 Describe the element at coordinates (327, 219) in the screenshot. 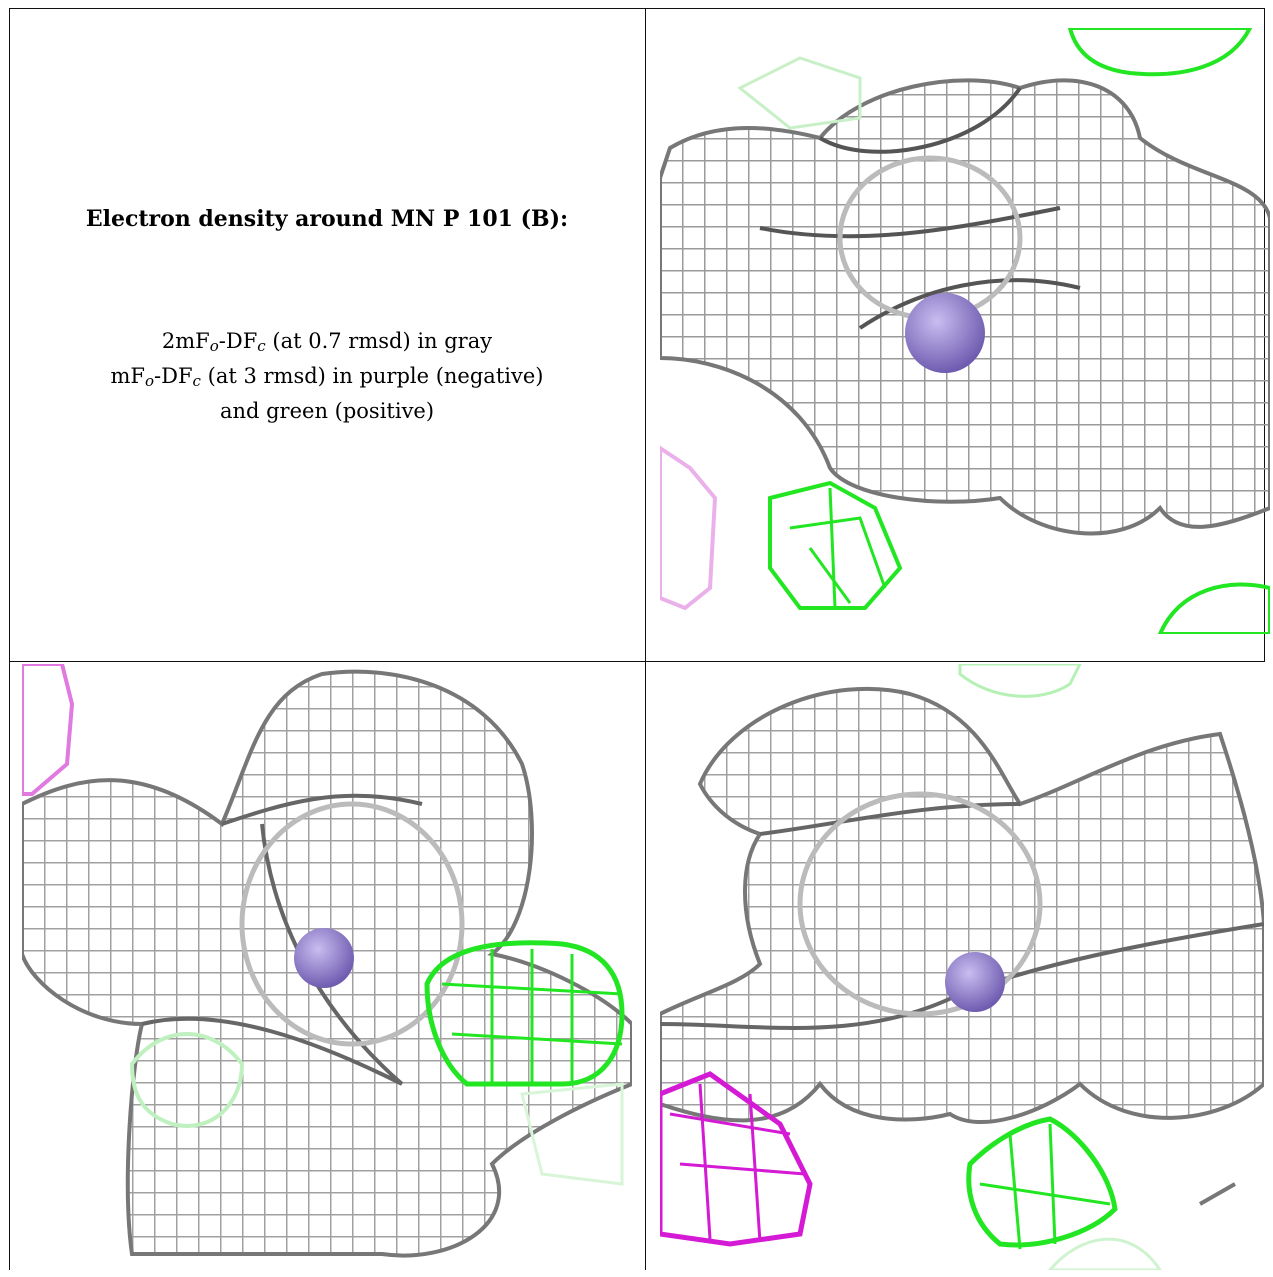

I see `caption-title: Electron density around MN P 101 (B):` at that location.